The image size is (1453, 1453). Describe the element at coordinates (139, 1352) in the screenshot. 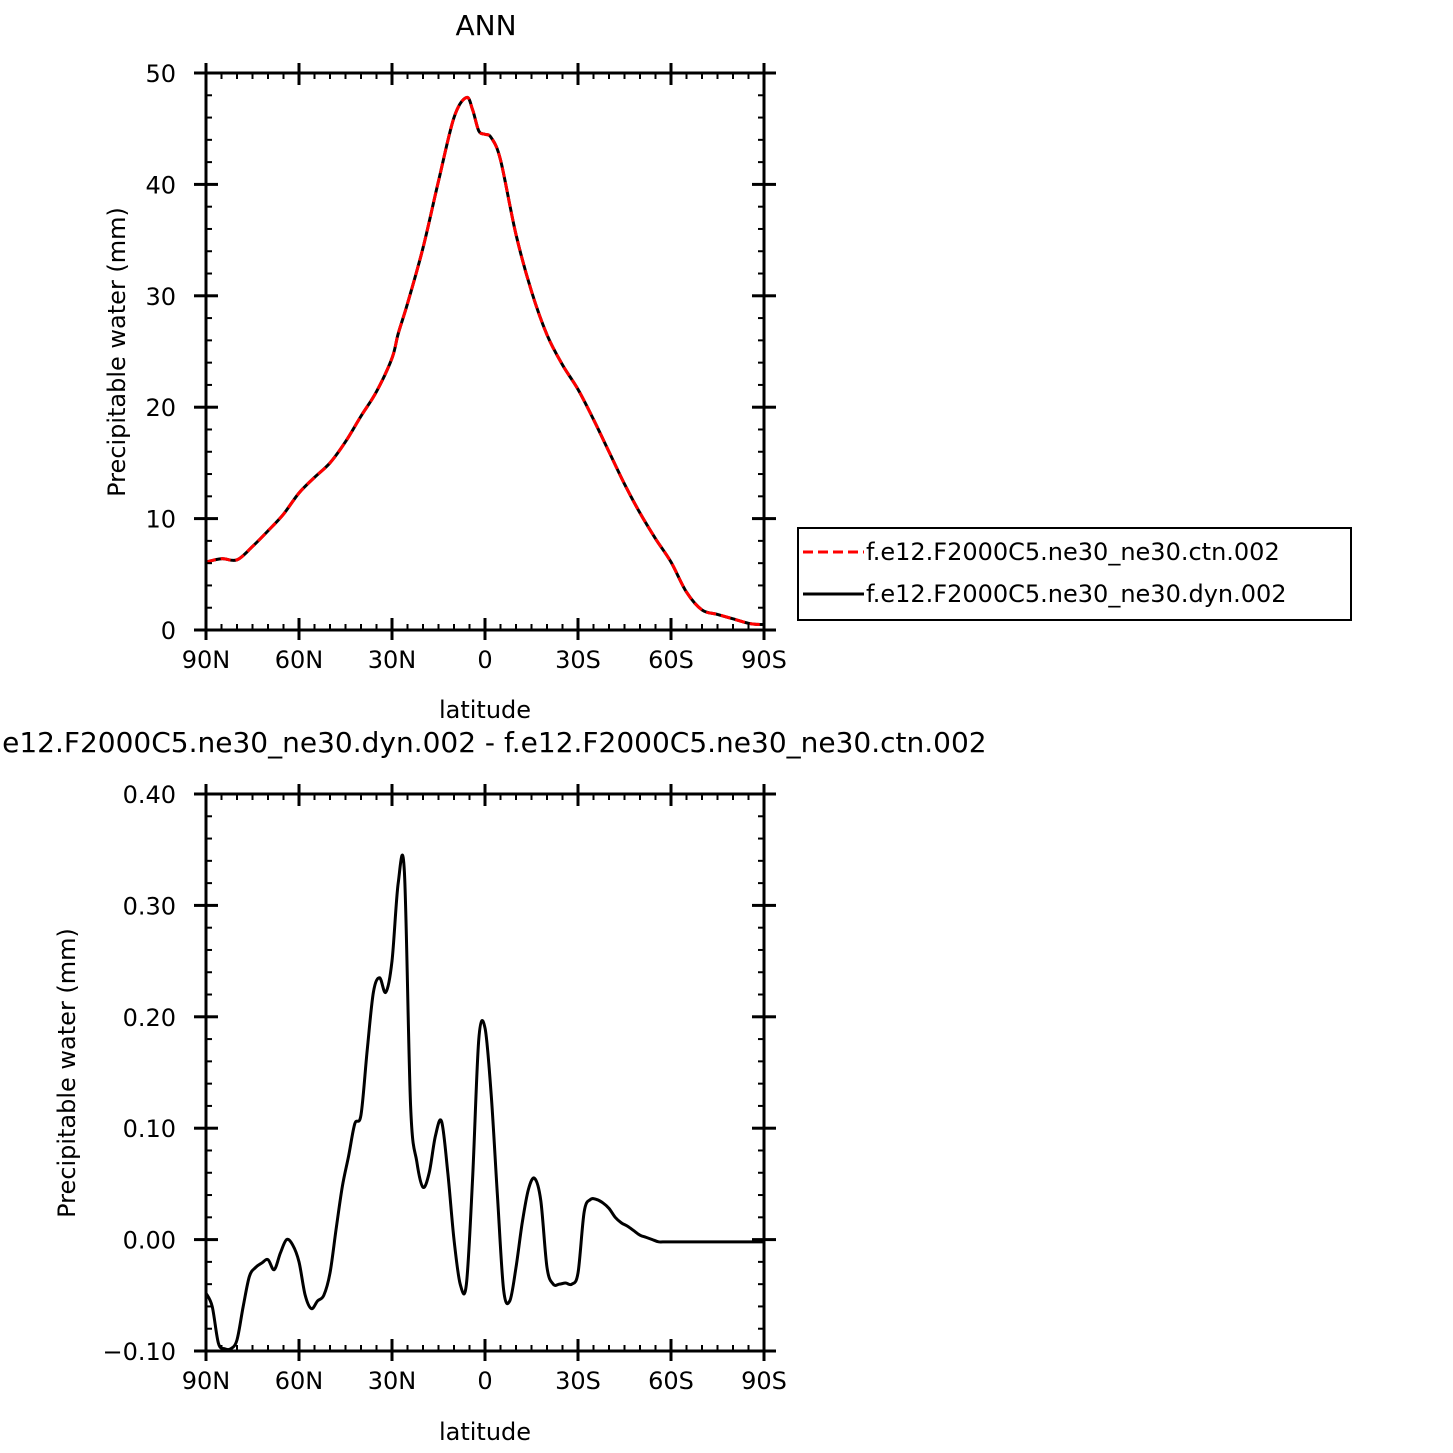

I see `y-tick-label: −0.10` at that location.